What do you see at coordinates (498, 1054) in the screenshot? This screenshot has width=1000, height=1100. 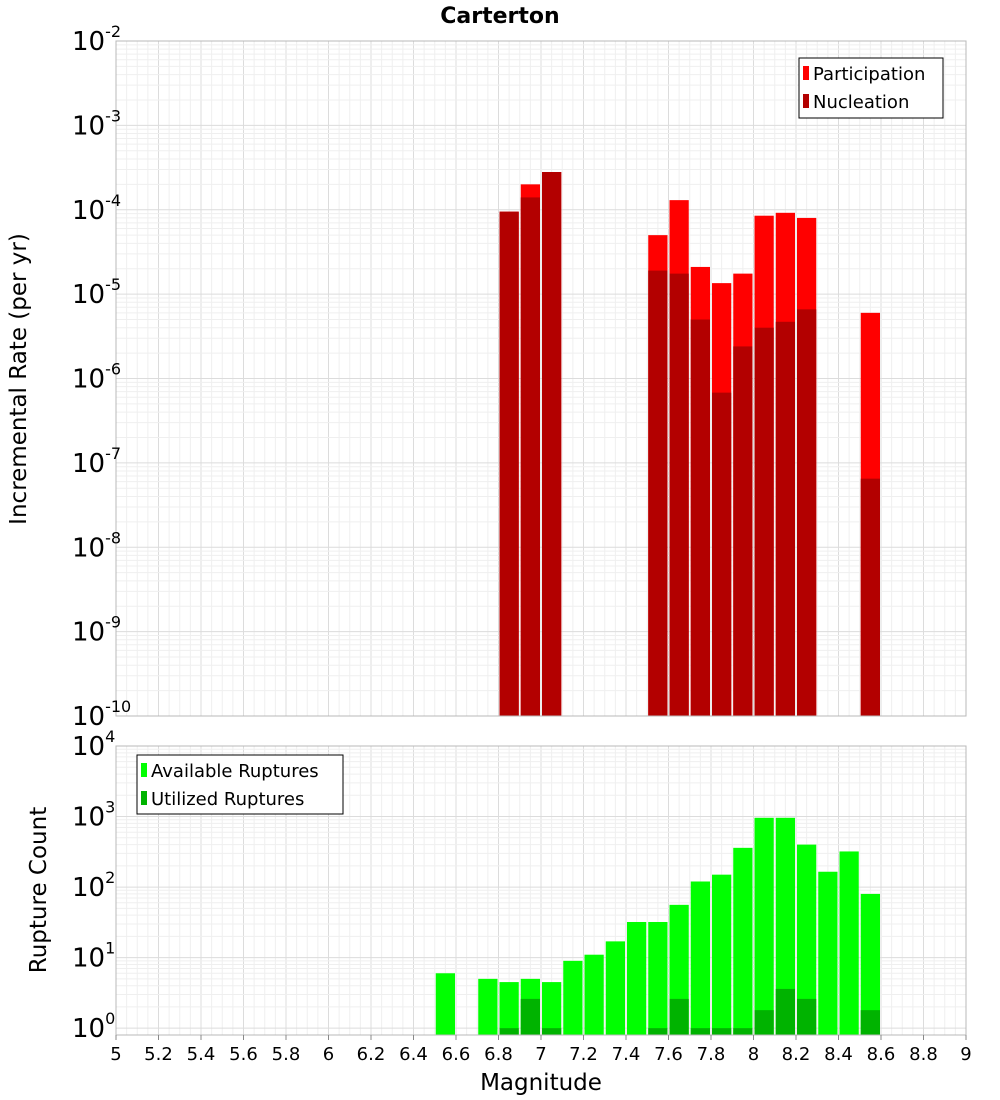 I see `x-tick-label: 6.8` at bounding box center [498, 1054].